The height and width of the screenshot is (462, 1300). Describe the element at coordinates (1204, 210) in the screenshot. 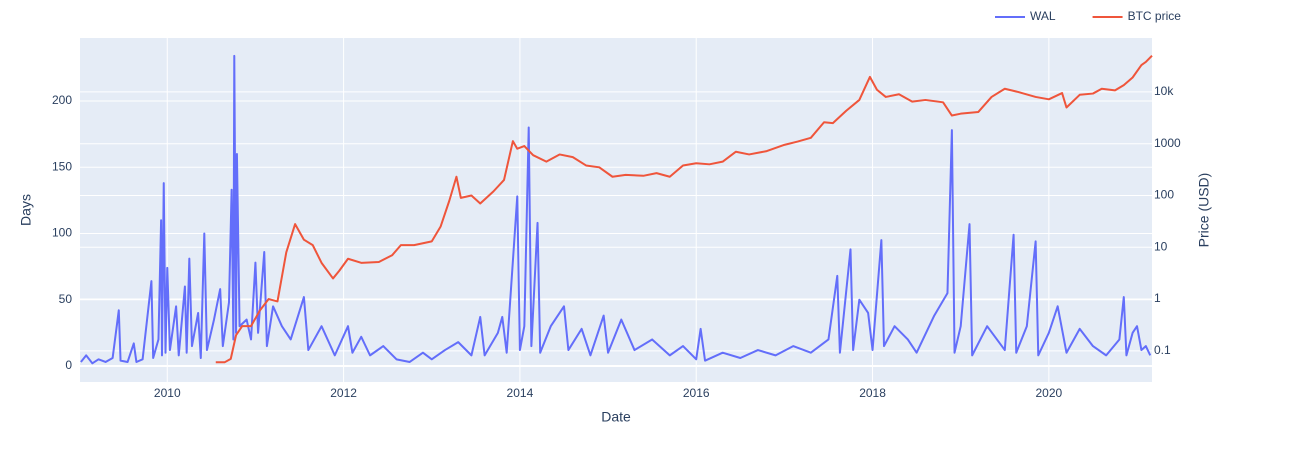

I see `y2-axis-title: Price (USD)` at that location.